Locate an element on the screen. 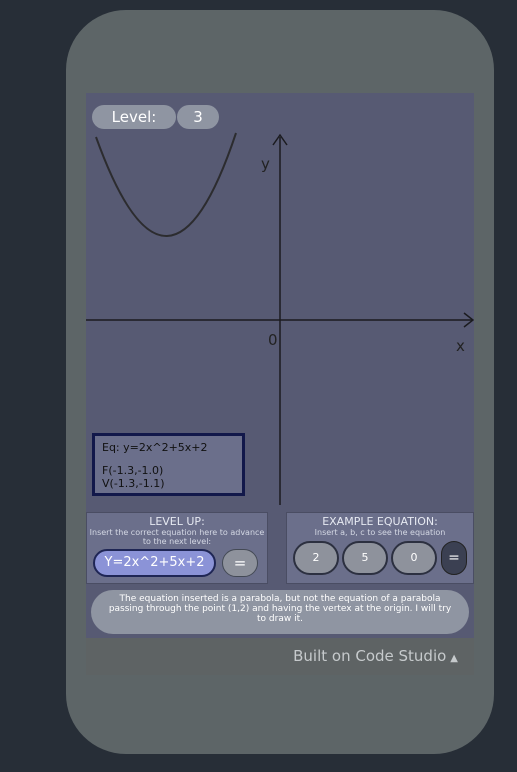  parabola-curve is located at coordinates (166, 184).